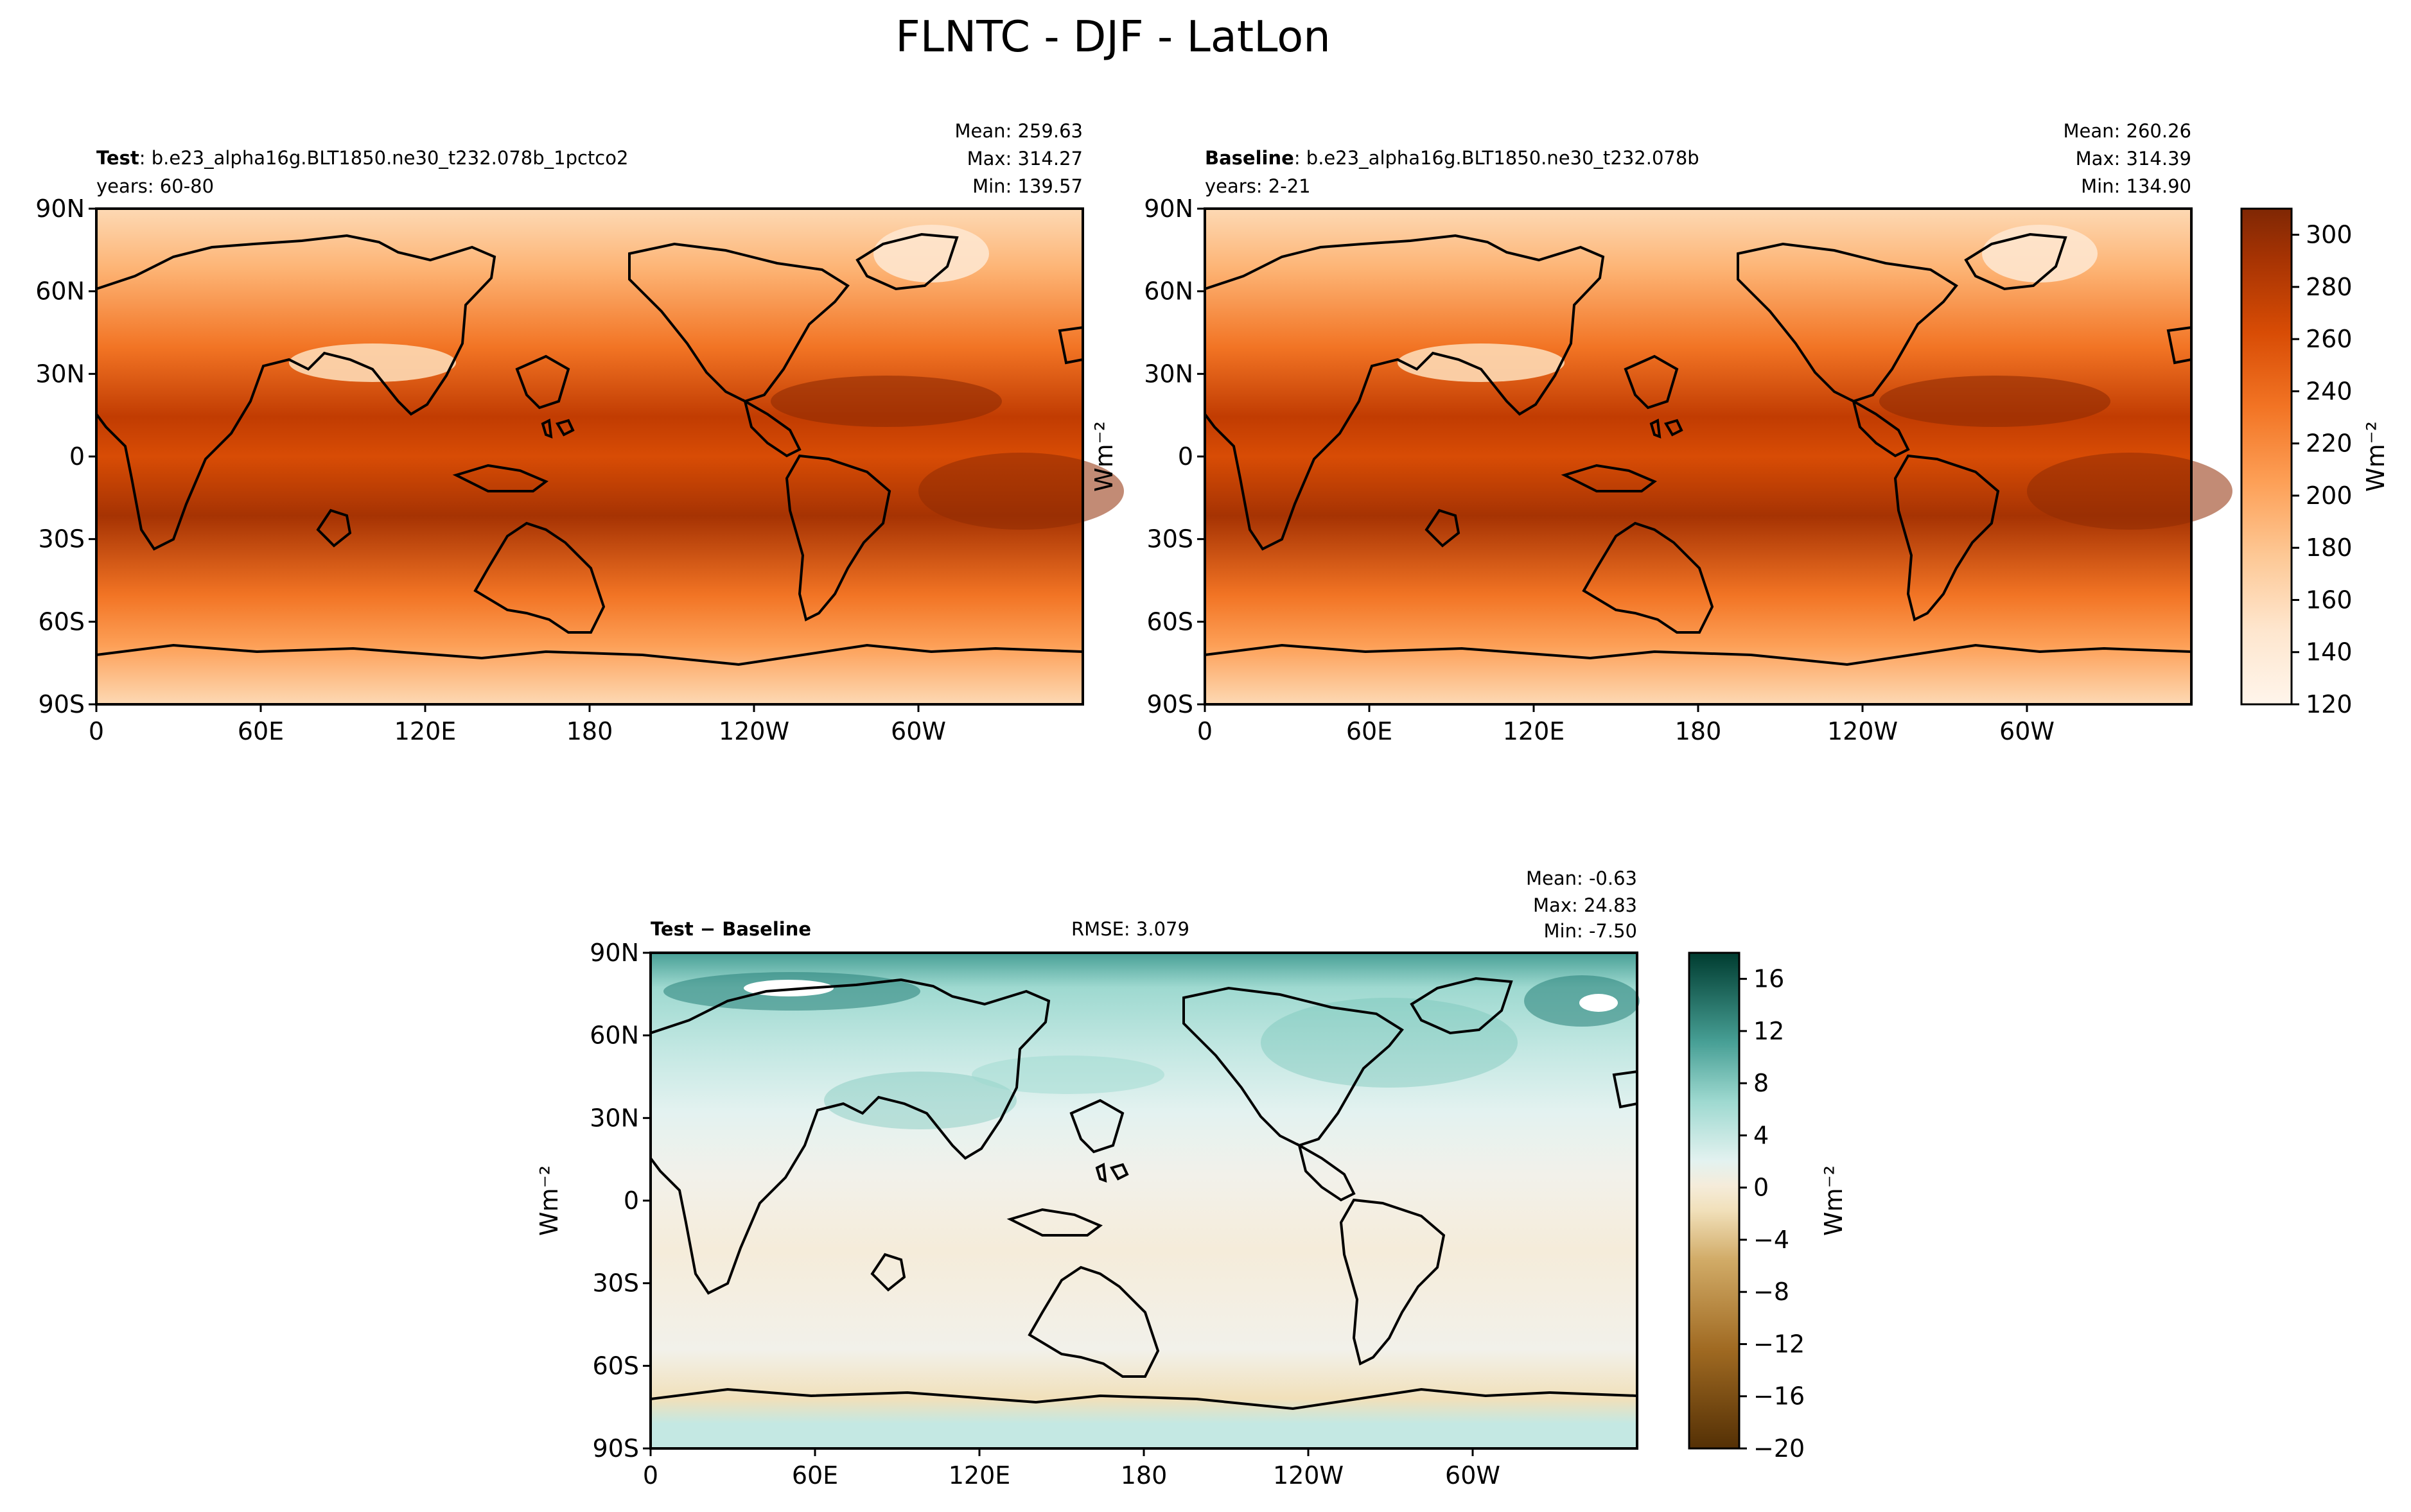 This screenshot has width=2411, height=1512. Describe the element at coordinates (1369, 731) in the screenshot. I see `baseline-xtick-label: 60E` at that location.